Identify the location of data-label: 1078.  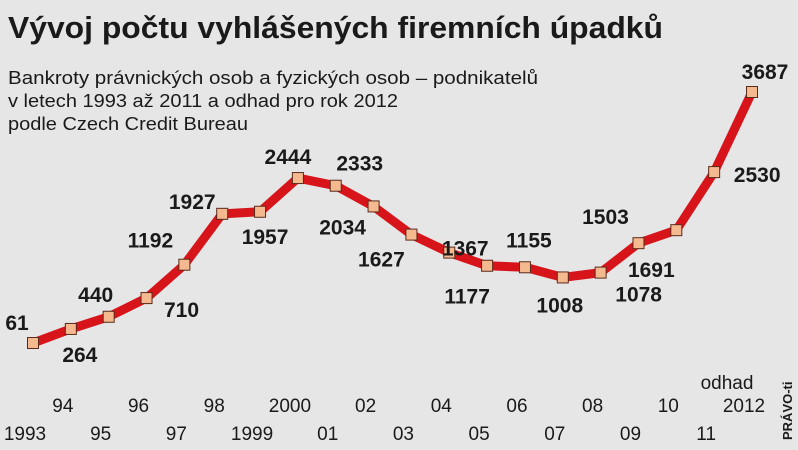
(638, 295).